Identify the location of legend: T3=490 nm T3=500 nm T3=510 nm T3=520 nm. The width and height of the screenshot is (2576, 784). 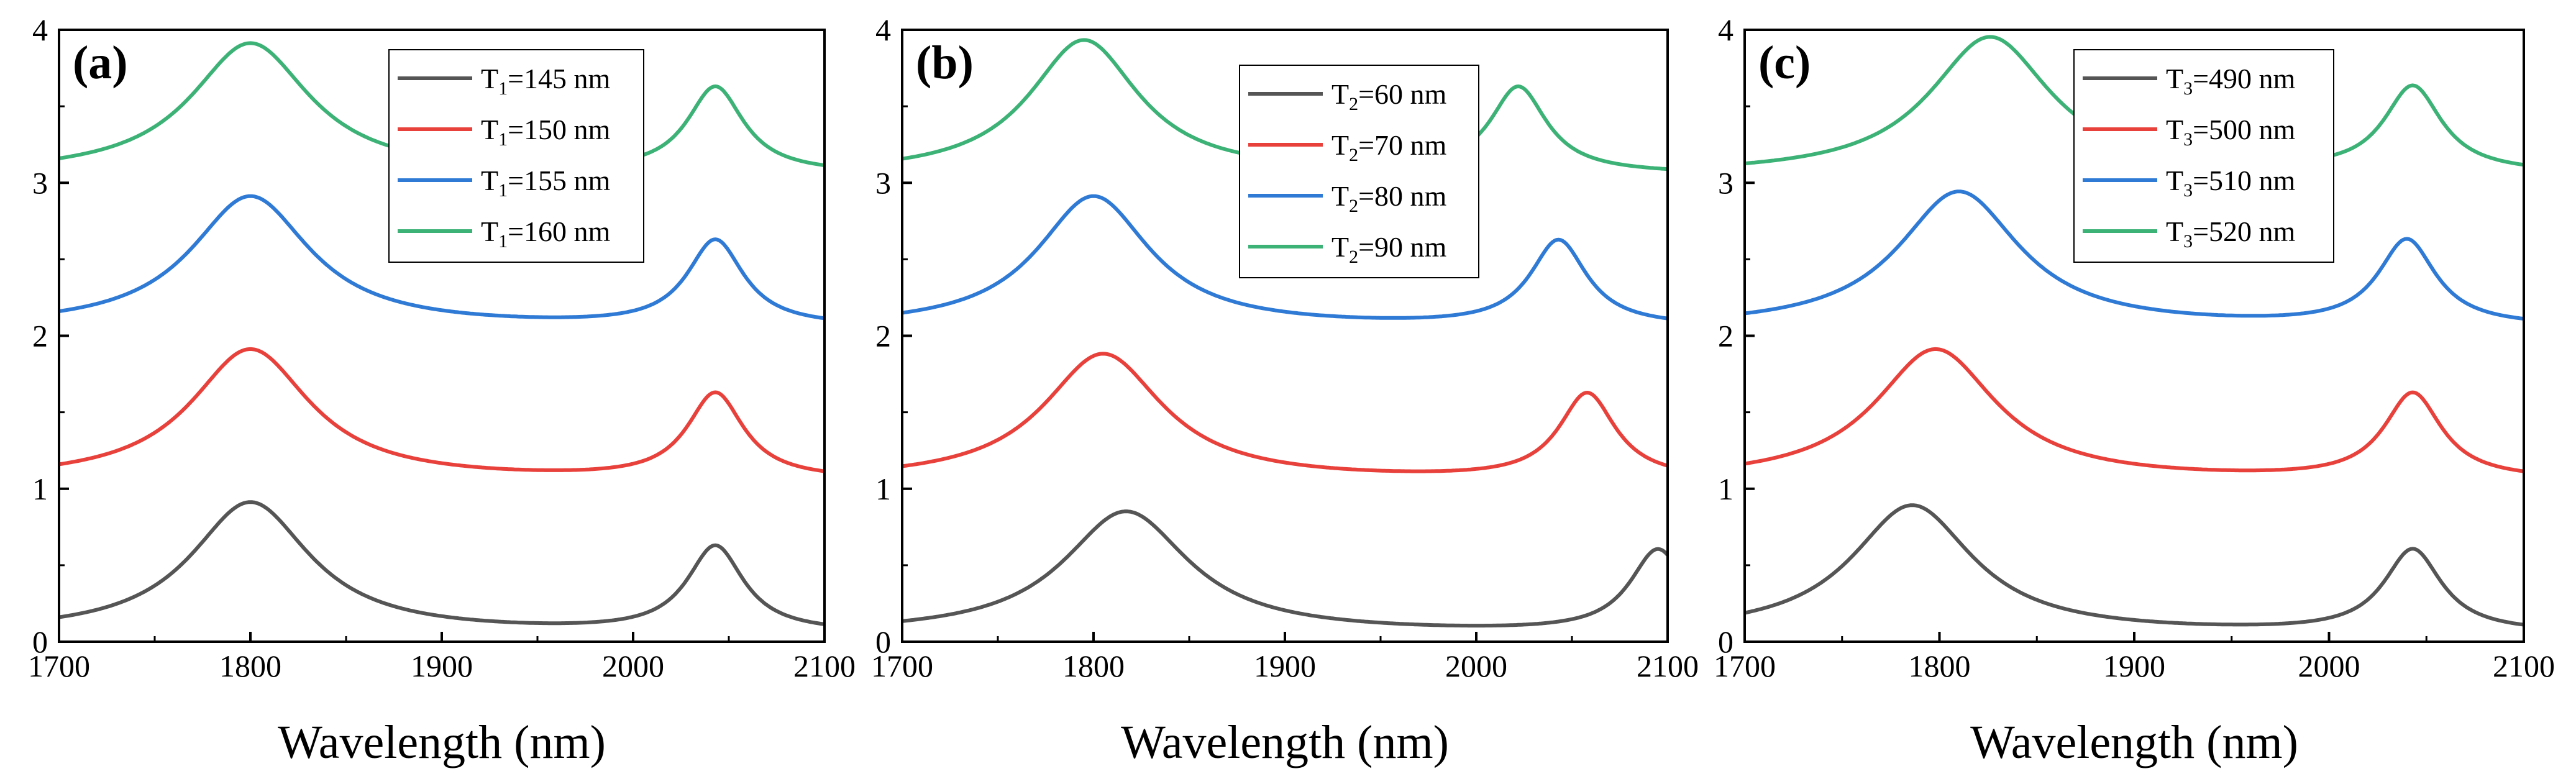
(2203, 156).